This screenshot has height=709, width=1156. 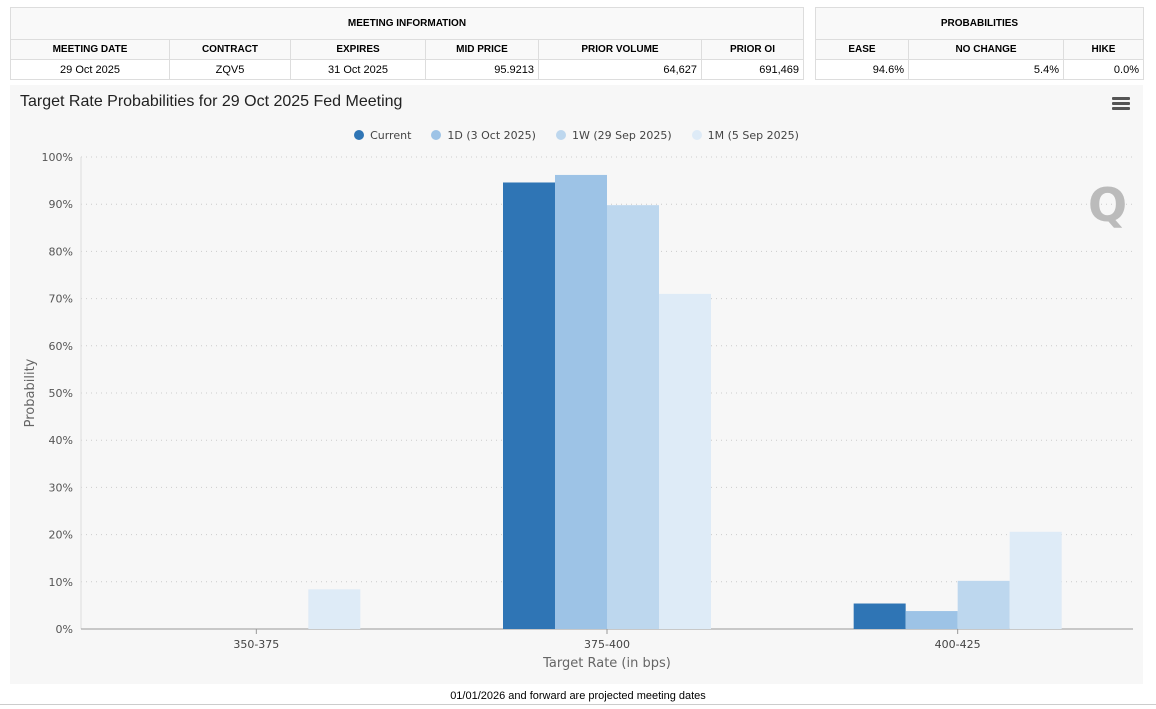 What do you see at coordinates (862, 69) in the screenshot?
I see `ease-value: 94.6%` at bounding box center [862, 69].